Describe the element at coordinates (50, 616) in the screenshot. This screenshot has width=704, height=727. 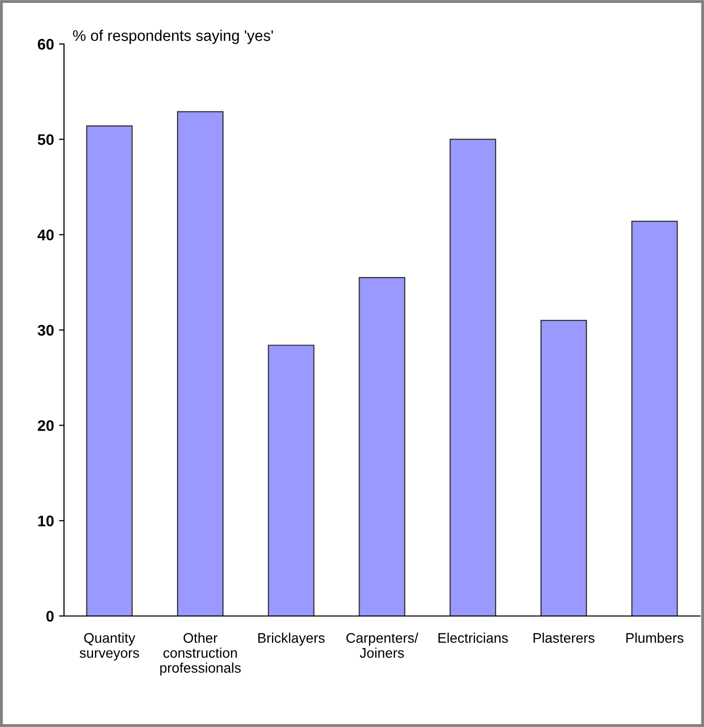
I see `y-tick-label: 0` at that location.